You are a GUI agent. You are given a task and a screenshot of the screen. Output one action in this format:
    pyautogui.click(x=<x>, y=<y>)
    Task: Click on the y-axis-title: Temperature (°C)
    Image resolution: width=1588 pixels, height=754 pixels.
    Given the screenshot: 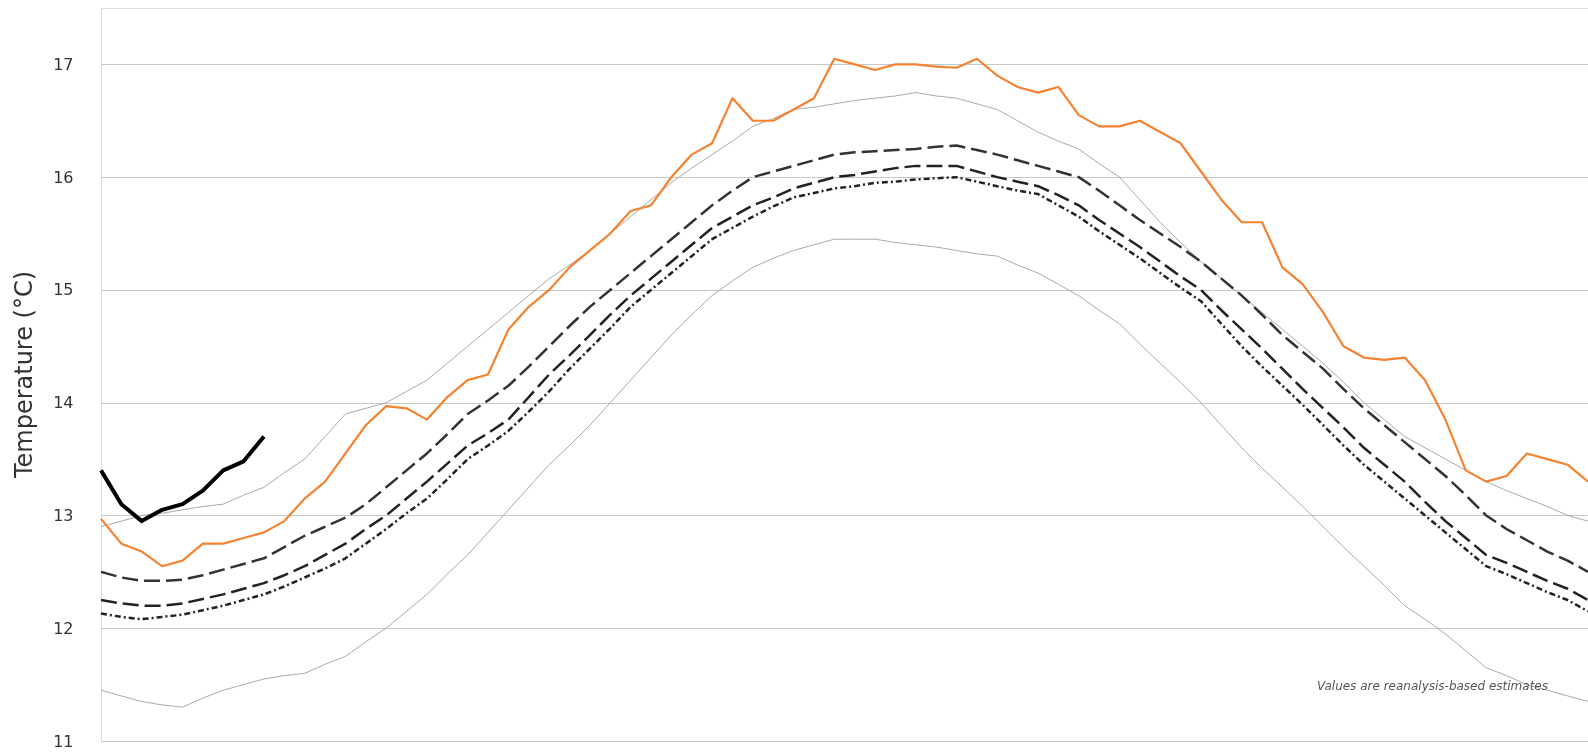 What is the action you would take?
    pyautogui.click(x=24, y=375)
    